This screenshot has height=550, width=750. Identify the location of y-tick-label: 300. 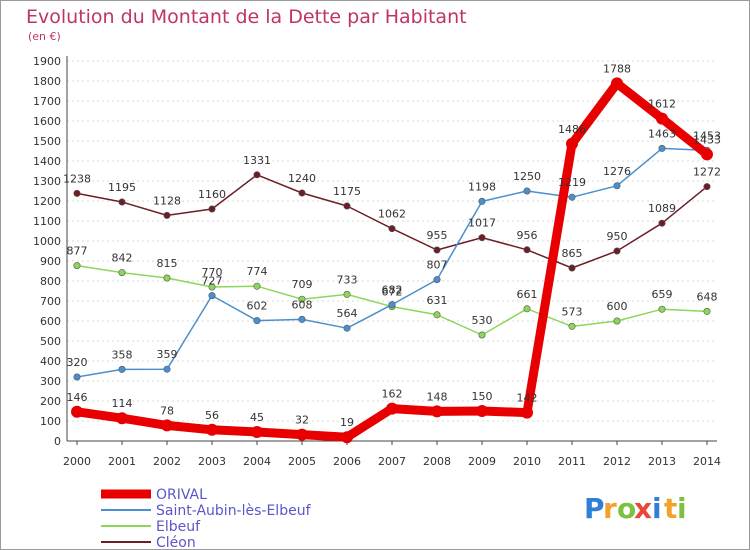
(50, 381).